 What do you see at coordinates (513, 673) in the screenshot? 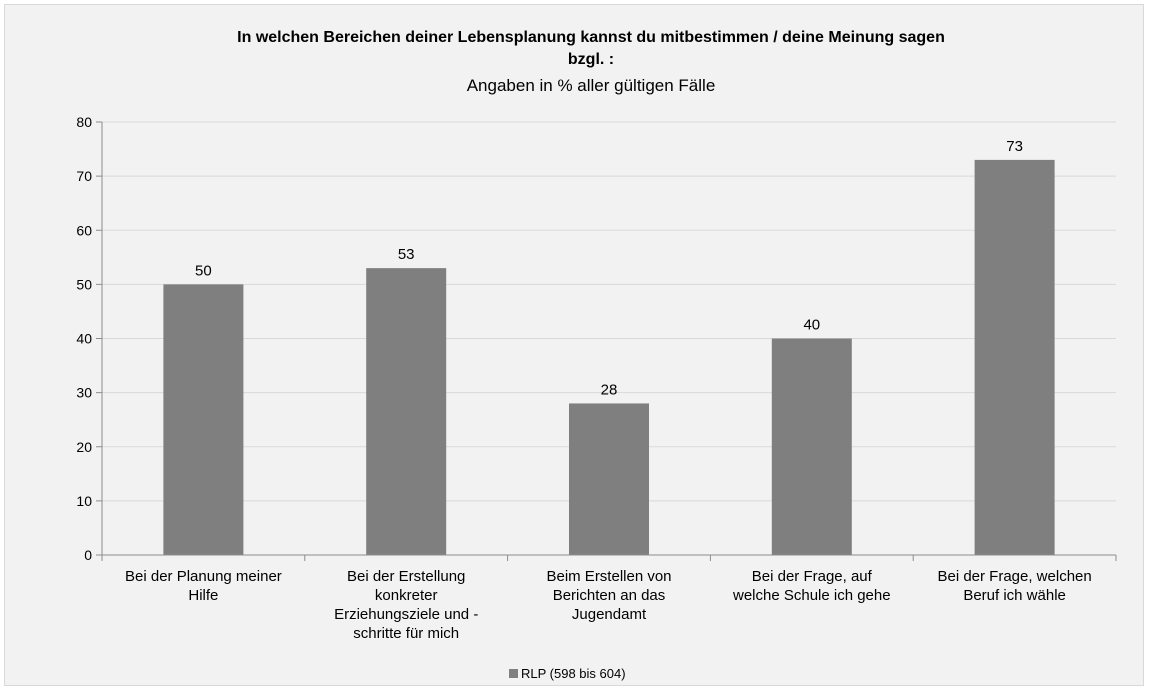
I see `legend-swatch` at bounding box center [513, 673].